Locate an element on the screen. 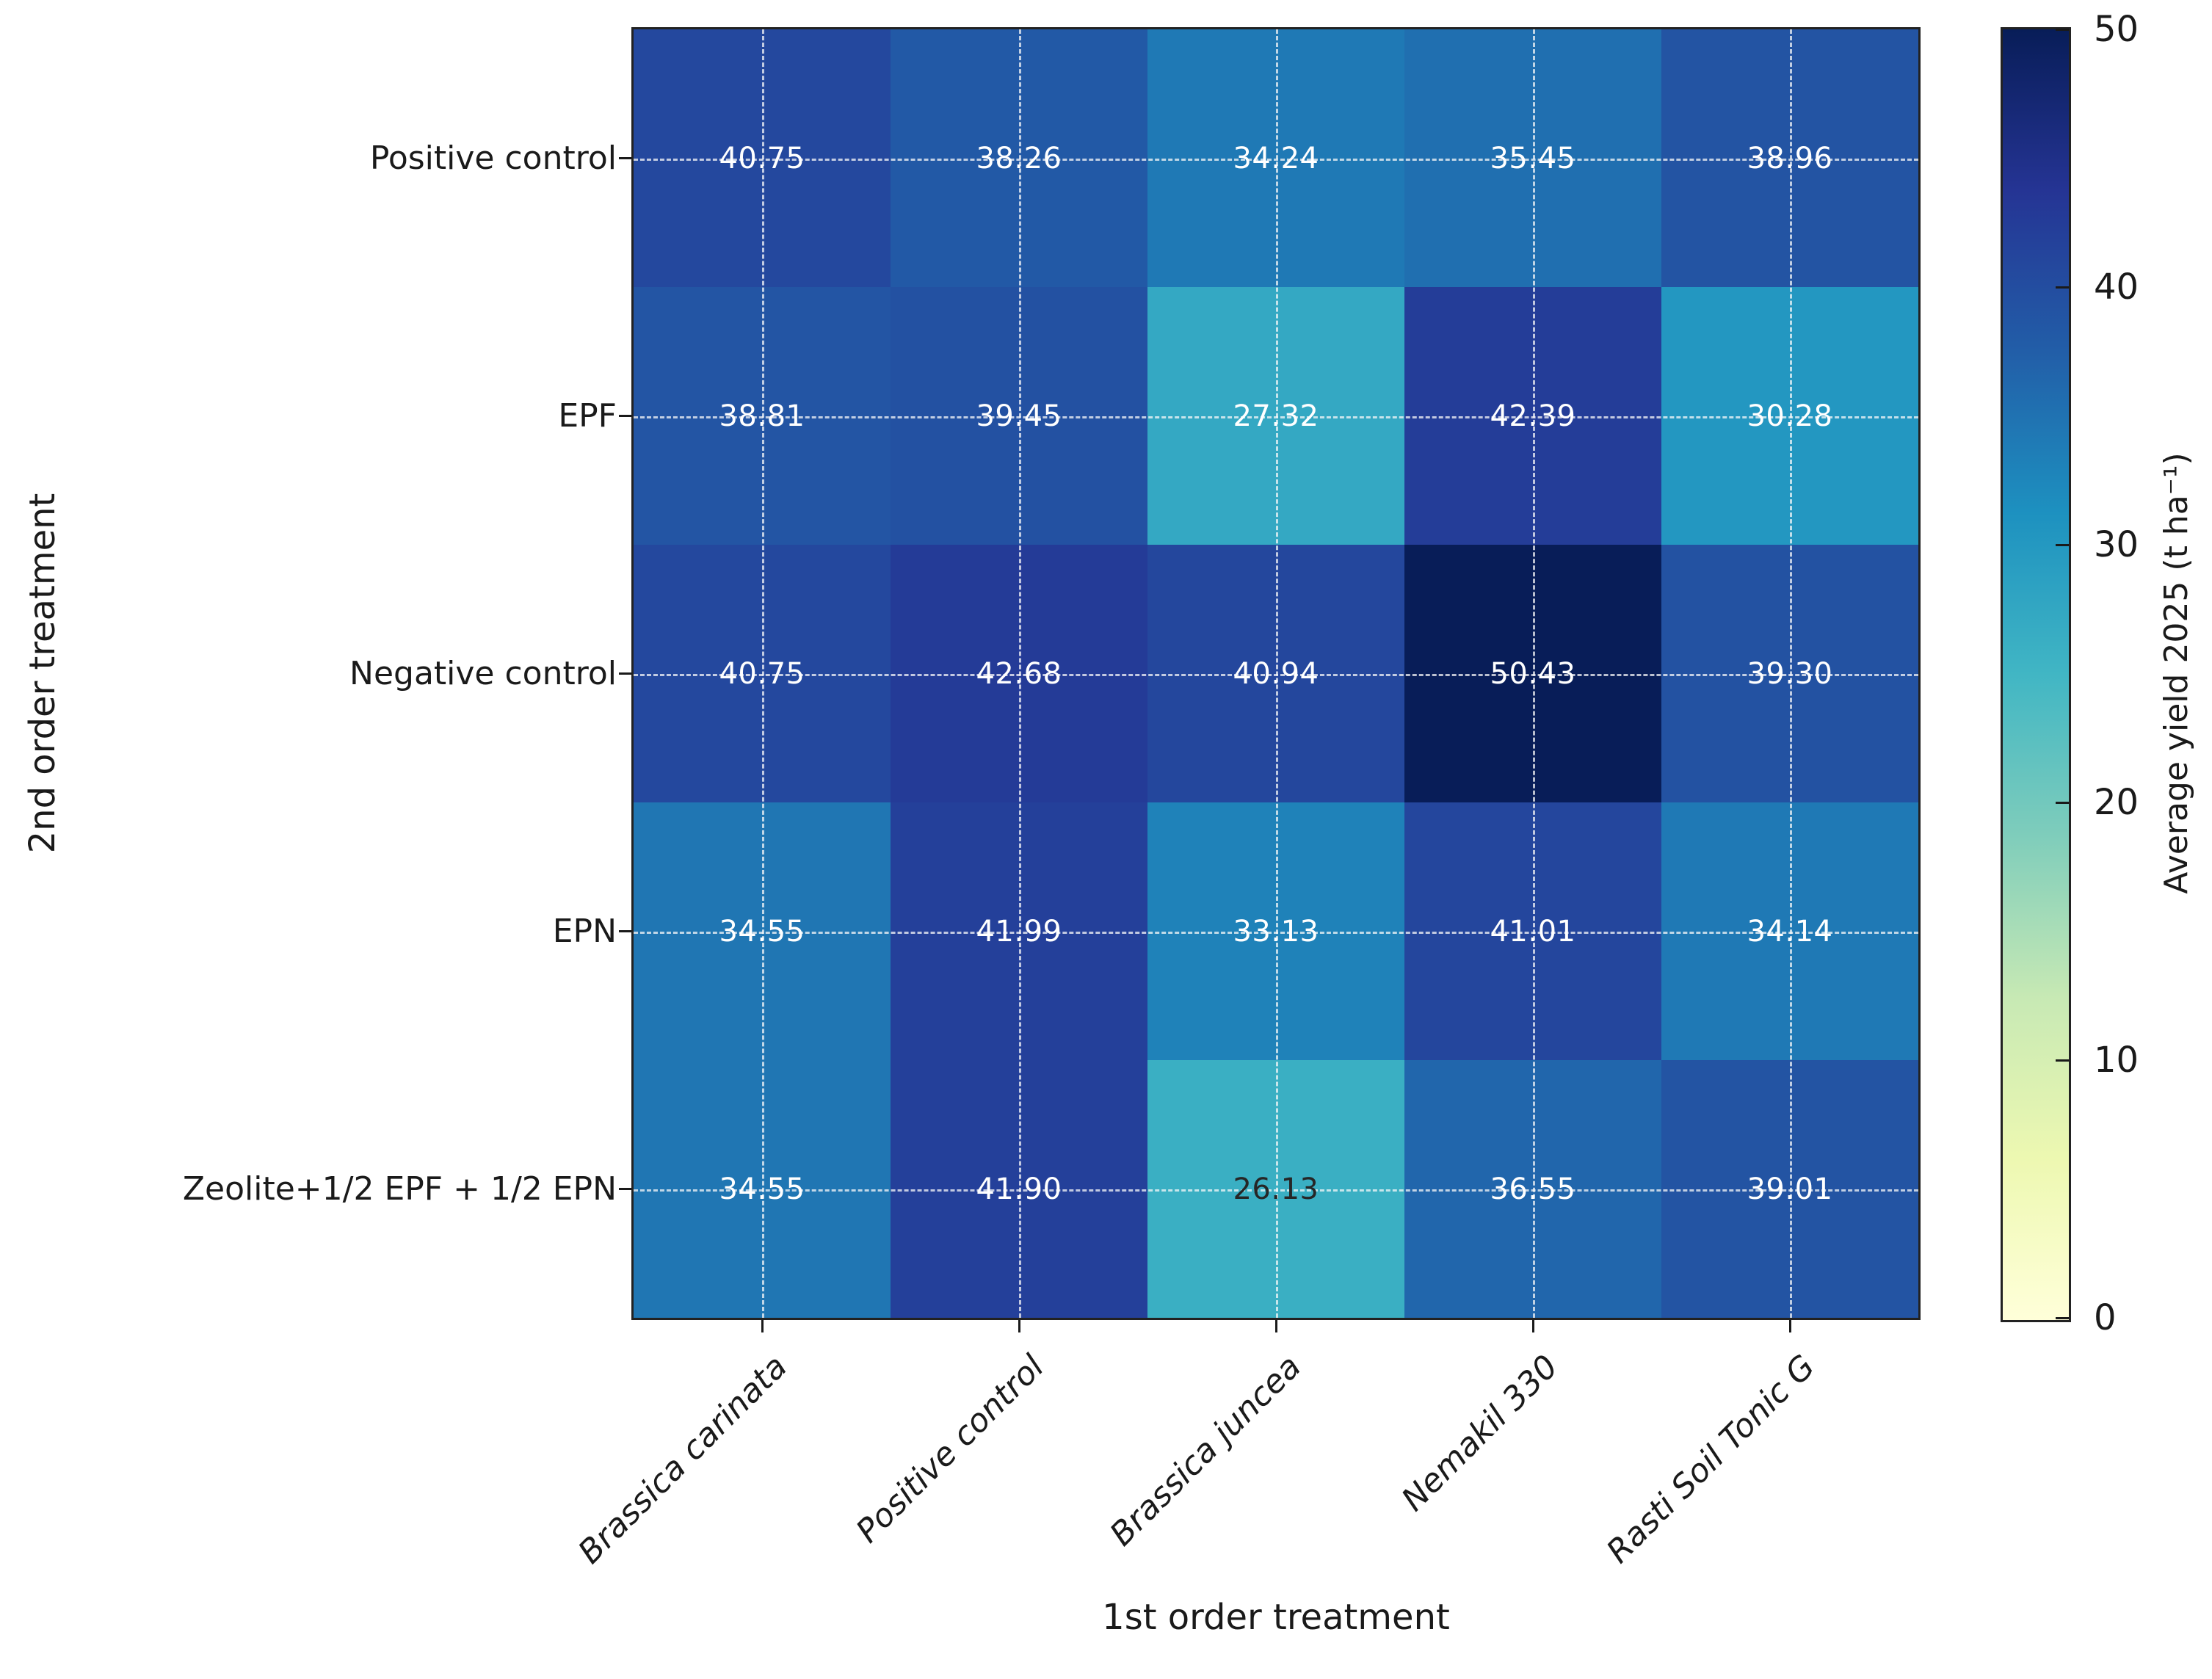 The image size is (2212, 1679). cell-value: 41.90 is located at coordinates (1019, 1189).